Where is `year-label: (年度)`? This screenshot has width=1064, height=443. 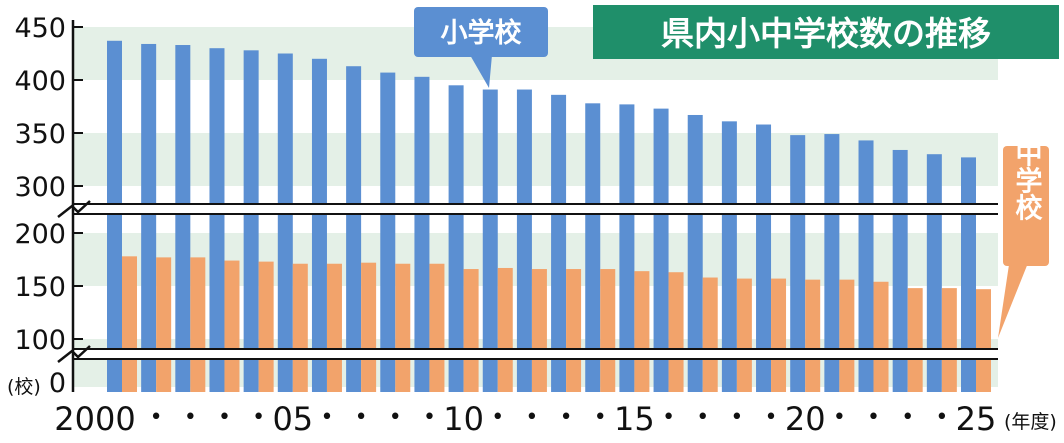 year-label: (年度) is located at coordinates (1030, 422).